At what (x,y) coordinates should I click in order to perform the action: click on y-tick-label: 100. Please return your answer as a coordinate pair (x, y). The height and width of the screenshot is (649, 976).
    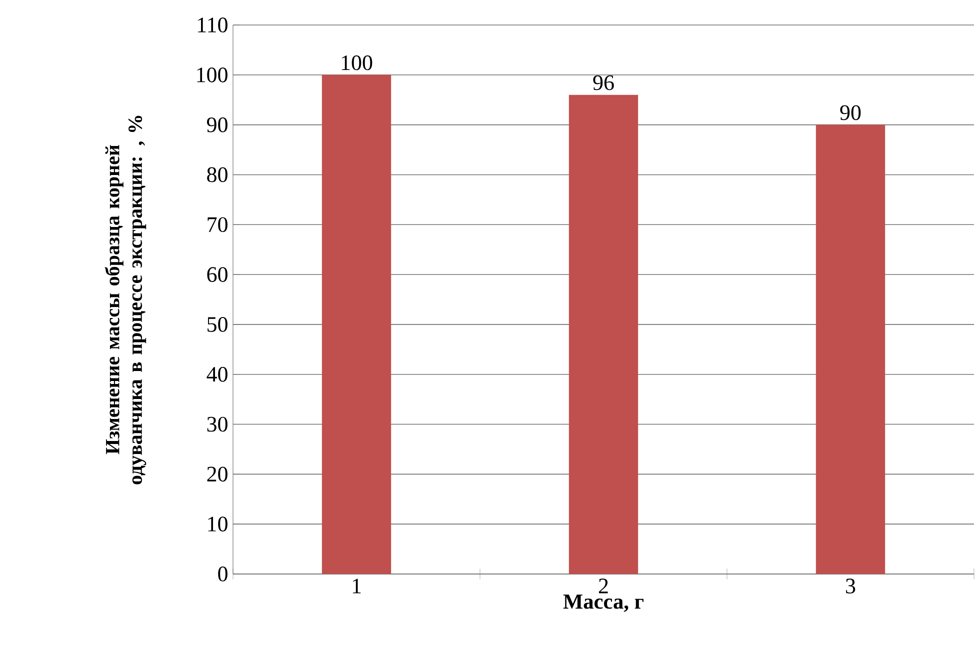
    Looking at the image, I should click on (212, 74).